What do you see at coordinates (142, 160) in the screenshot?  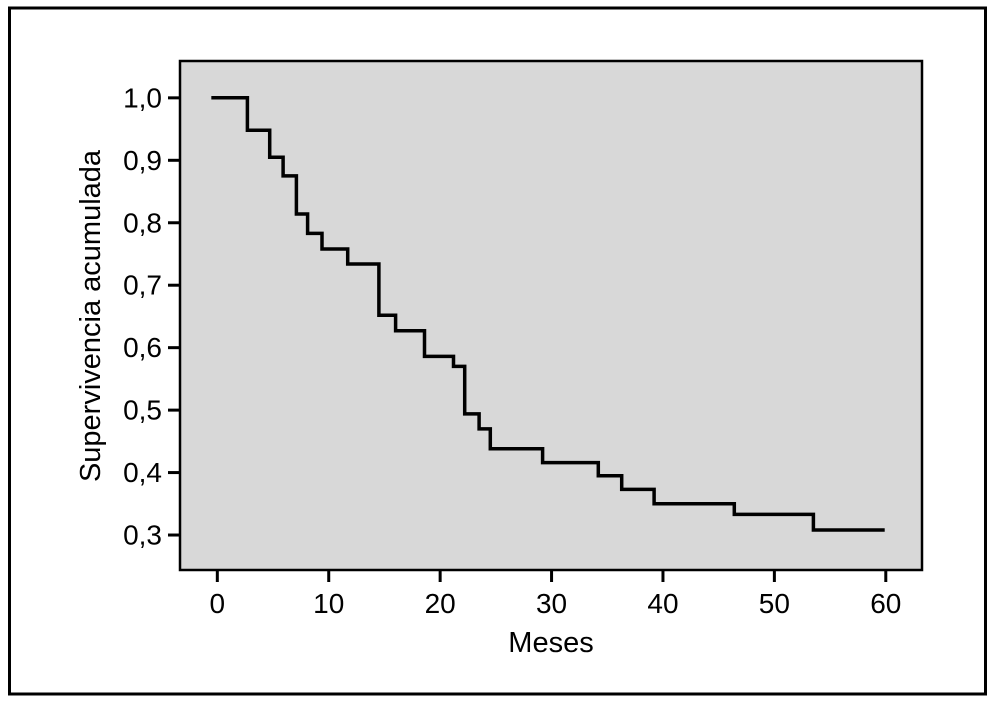 I see `y-tick-label: 0,9` at bounding box center [142, 160].